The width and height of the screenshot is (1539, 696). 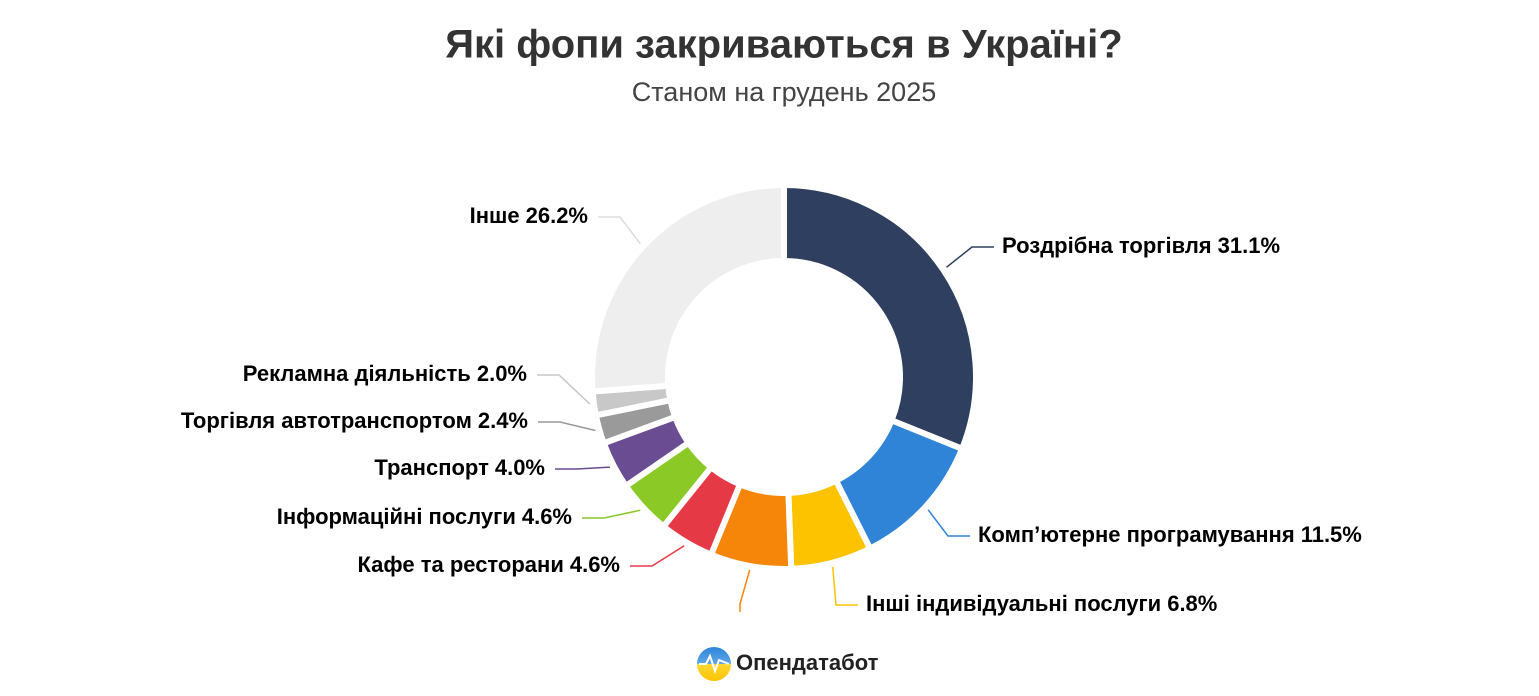 I want to click on slice-name: Транспорт, so click(x=431, y=467).